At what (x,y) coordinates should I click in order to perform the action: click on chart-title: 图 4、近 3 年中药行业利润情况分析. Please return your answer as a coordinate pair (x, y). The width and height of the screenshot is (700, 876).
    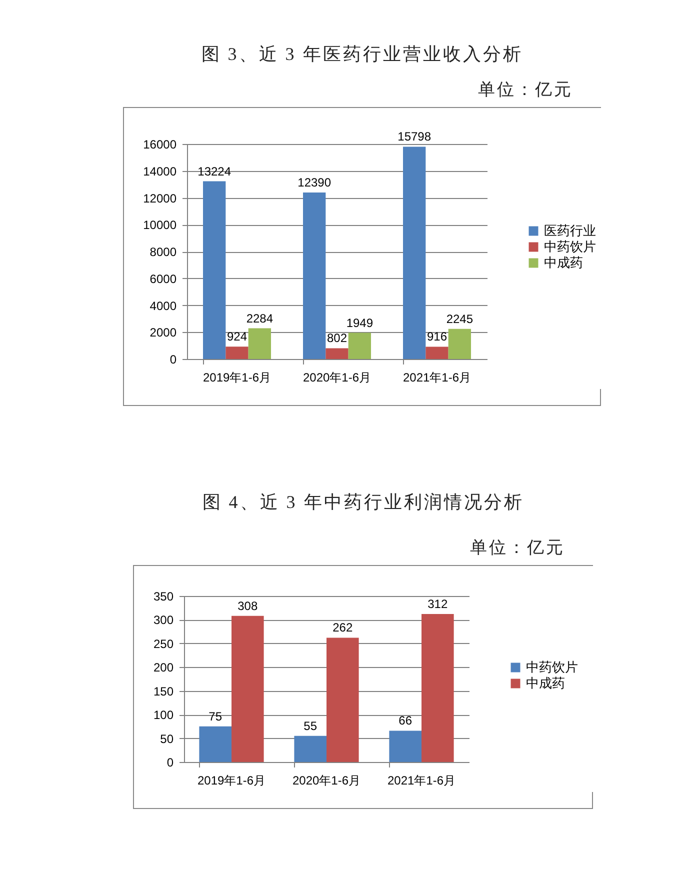
    Looking at the image, I should click on (363, 502).